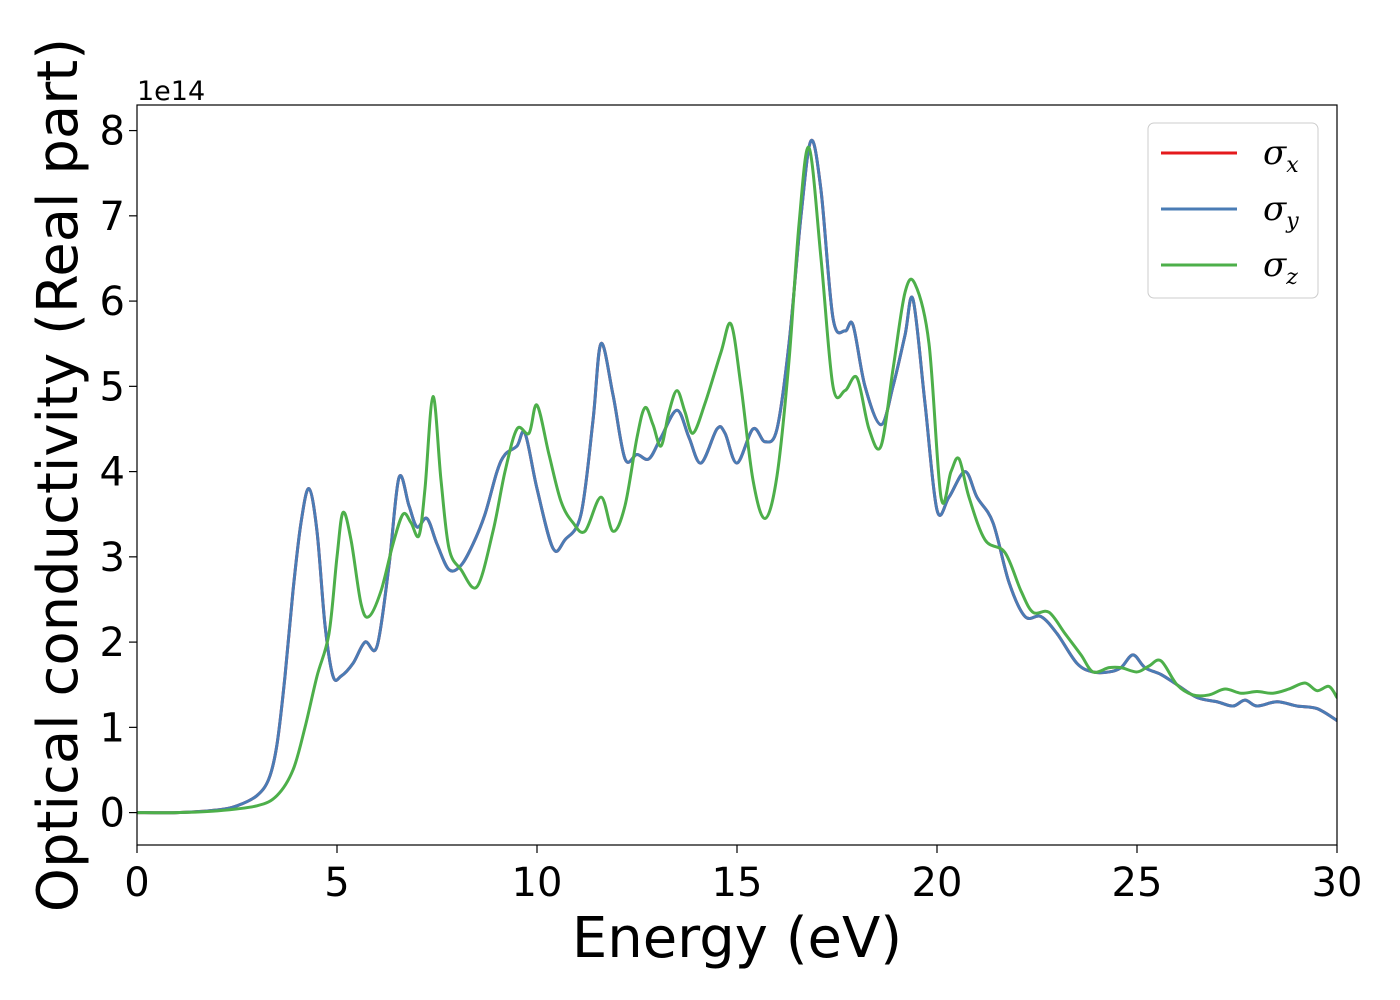  What do you see at coordinates (937, 883) in the screenshot?
I see `x-tick-label: 20` at bounding box center [937, 883].